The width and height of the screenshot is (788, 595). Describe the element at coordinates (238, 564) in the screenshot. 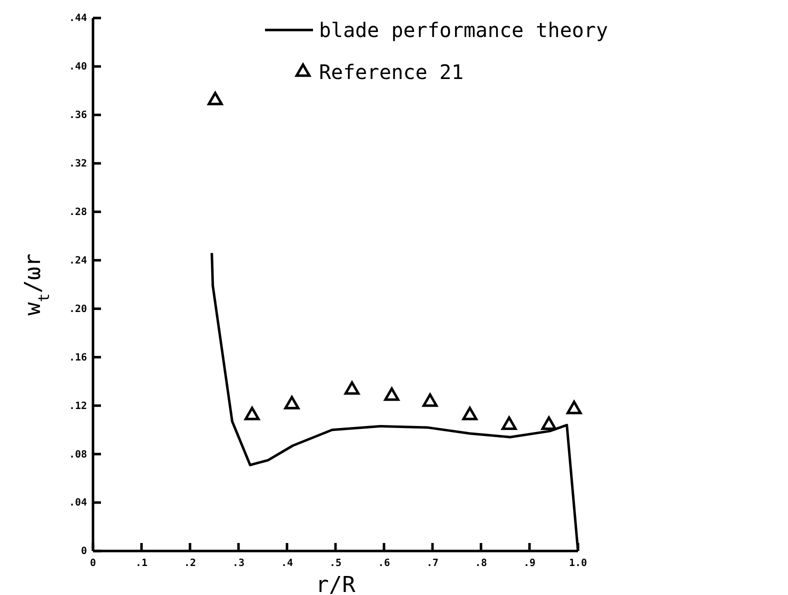

I see `x-tick-label: .3` at that location.